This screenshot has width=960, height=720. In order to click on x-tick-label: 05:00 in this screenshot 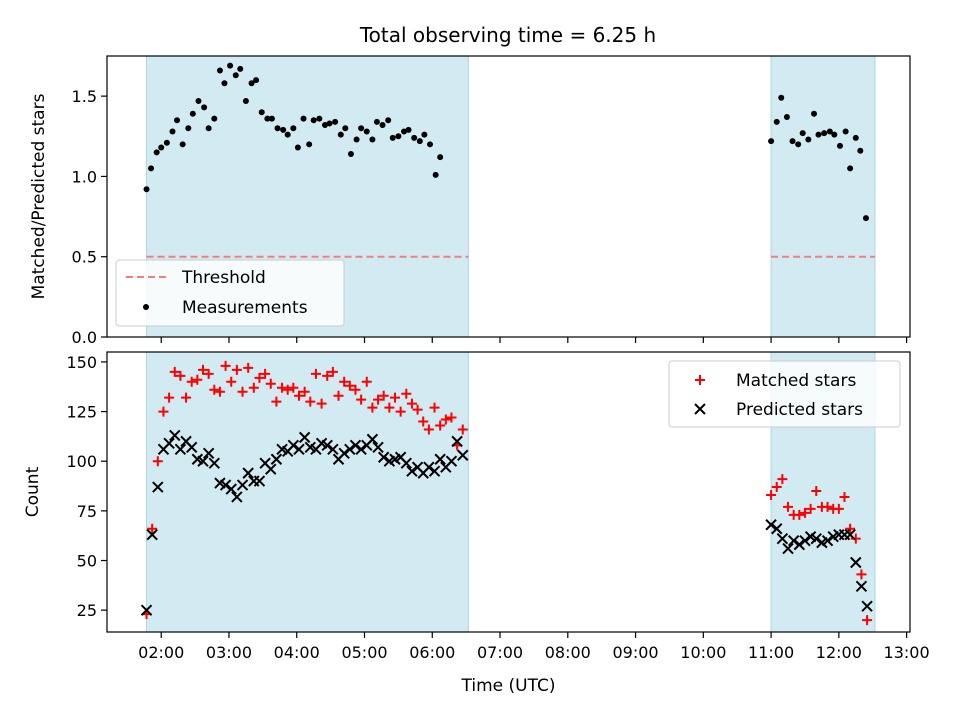, I will do `click(364, 652)`.